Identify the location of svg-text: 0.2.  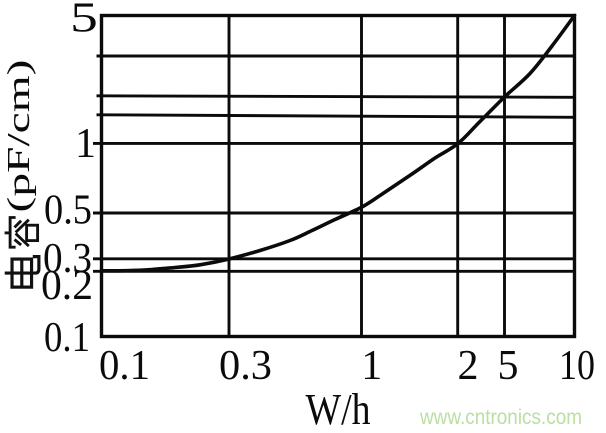
(67, 286).